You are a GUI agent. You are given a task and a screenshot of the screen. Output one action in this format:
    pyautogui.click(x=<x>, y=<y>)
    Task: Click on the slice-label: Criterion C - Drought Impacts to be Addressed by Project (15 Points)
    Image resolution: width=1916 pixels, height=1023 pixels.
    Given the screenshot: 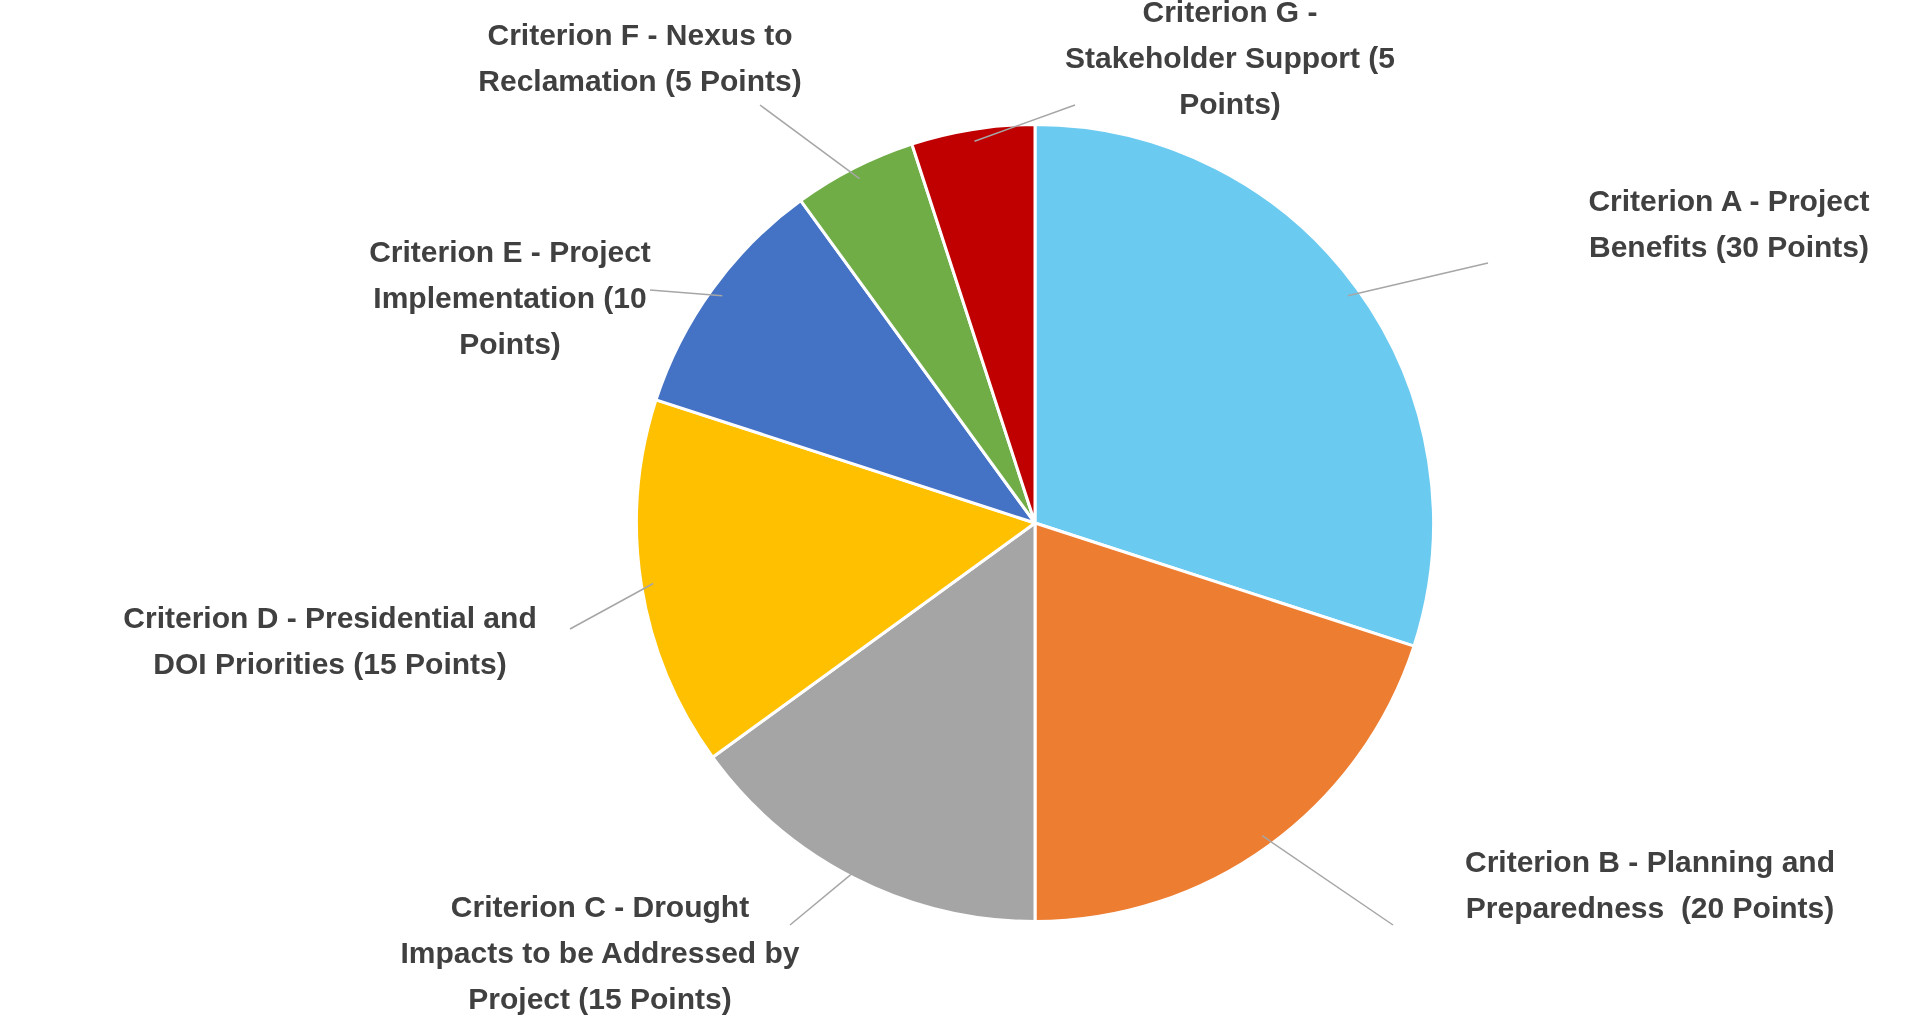 What is the action you would take?
    pyautogui.click(x=600, y=953)
    